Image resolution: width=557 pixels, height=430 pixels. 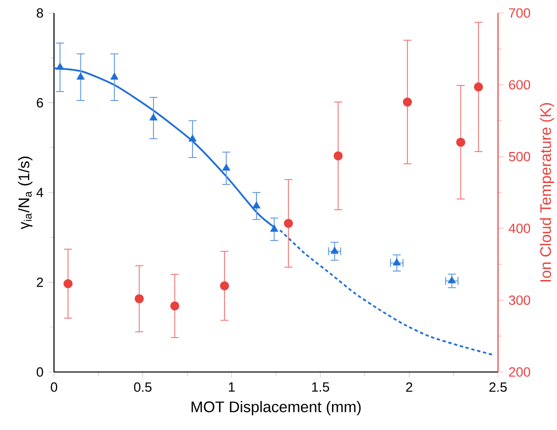 I want to click on y2-tick-label: 500, so click(x=519, y=157).